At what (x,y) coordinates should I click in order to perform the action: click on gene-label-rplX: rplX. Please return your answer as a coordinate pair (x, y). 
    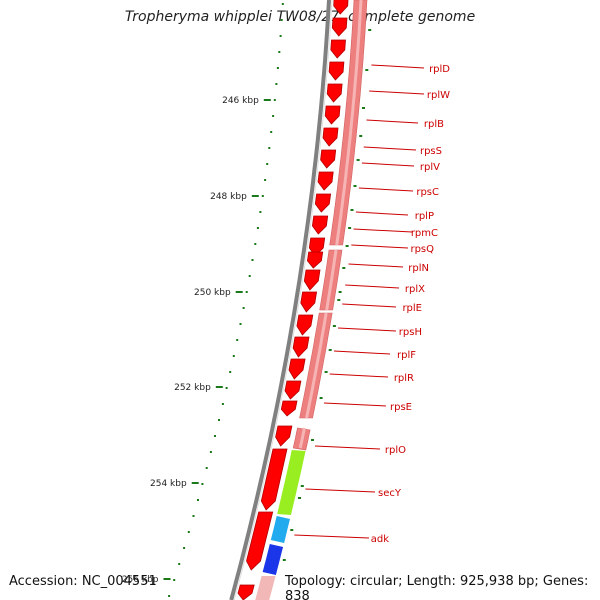
    Looking at the image, I should click on (415, 289).